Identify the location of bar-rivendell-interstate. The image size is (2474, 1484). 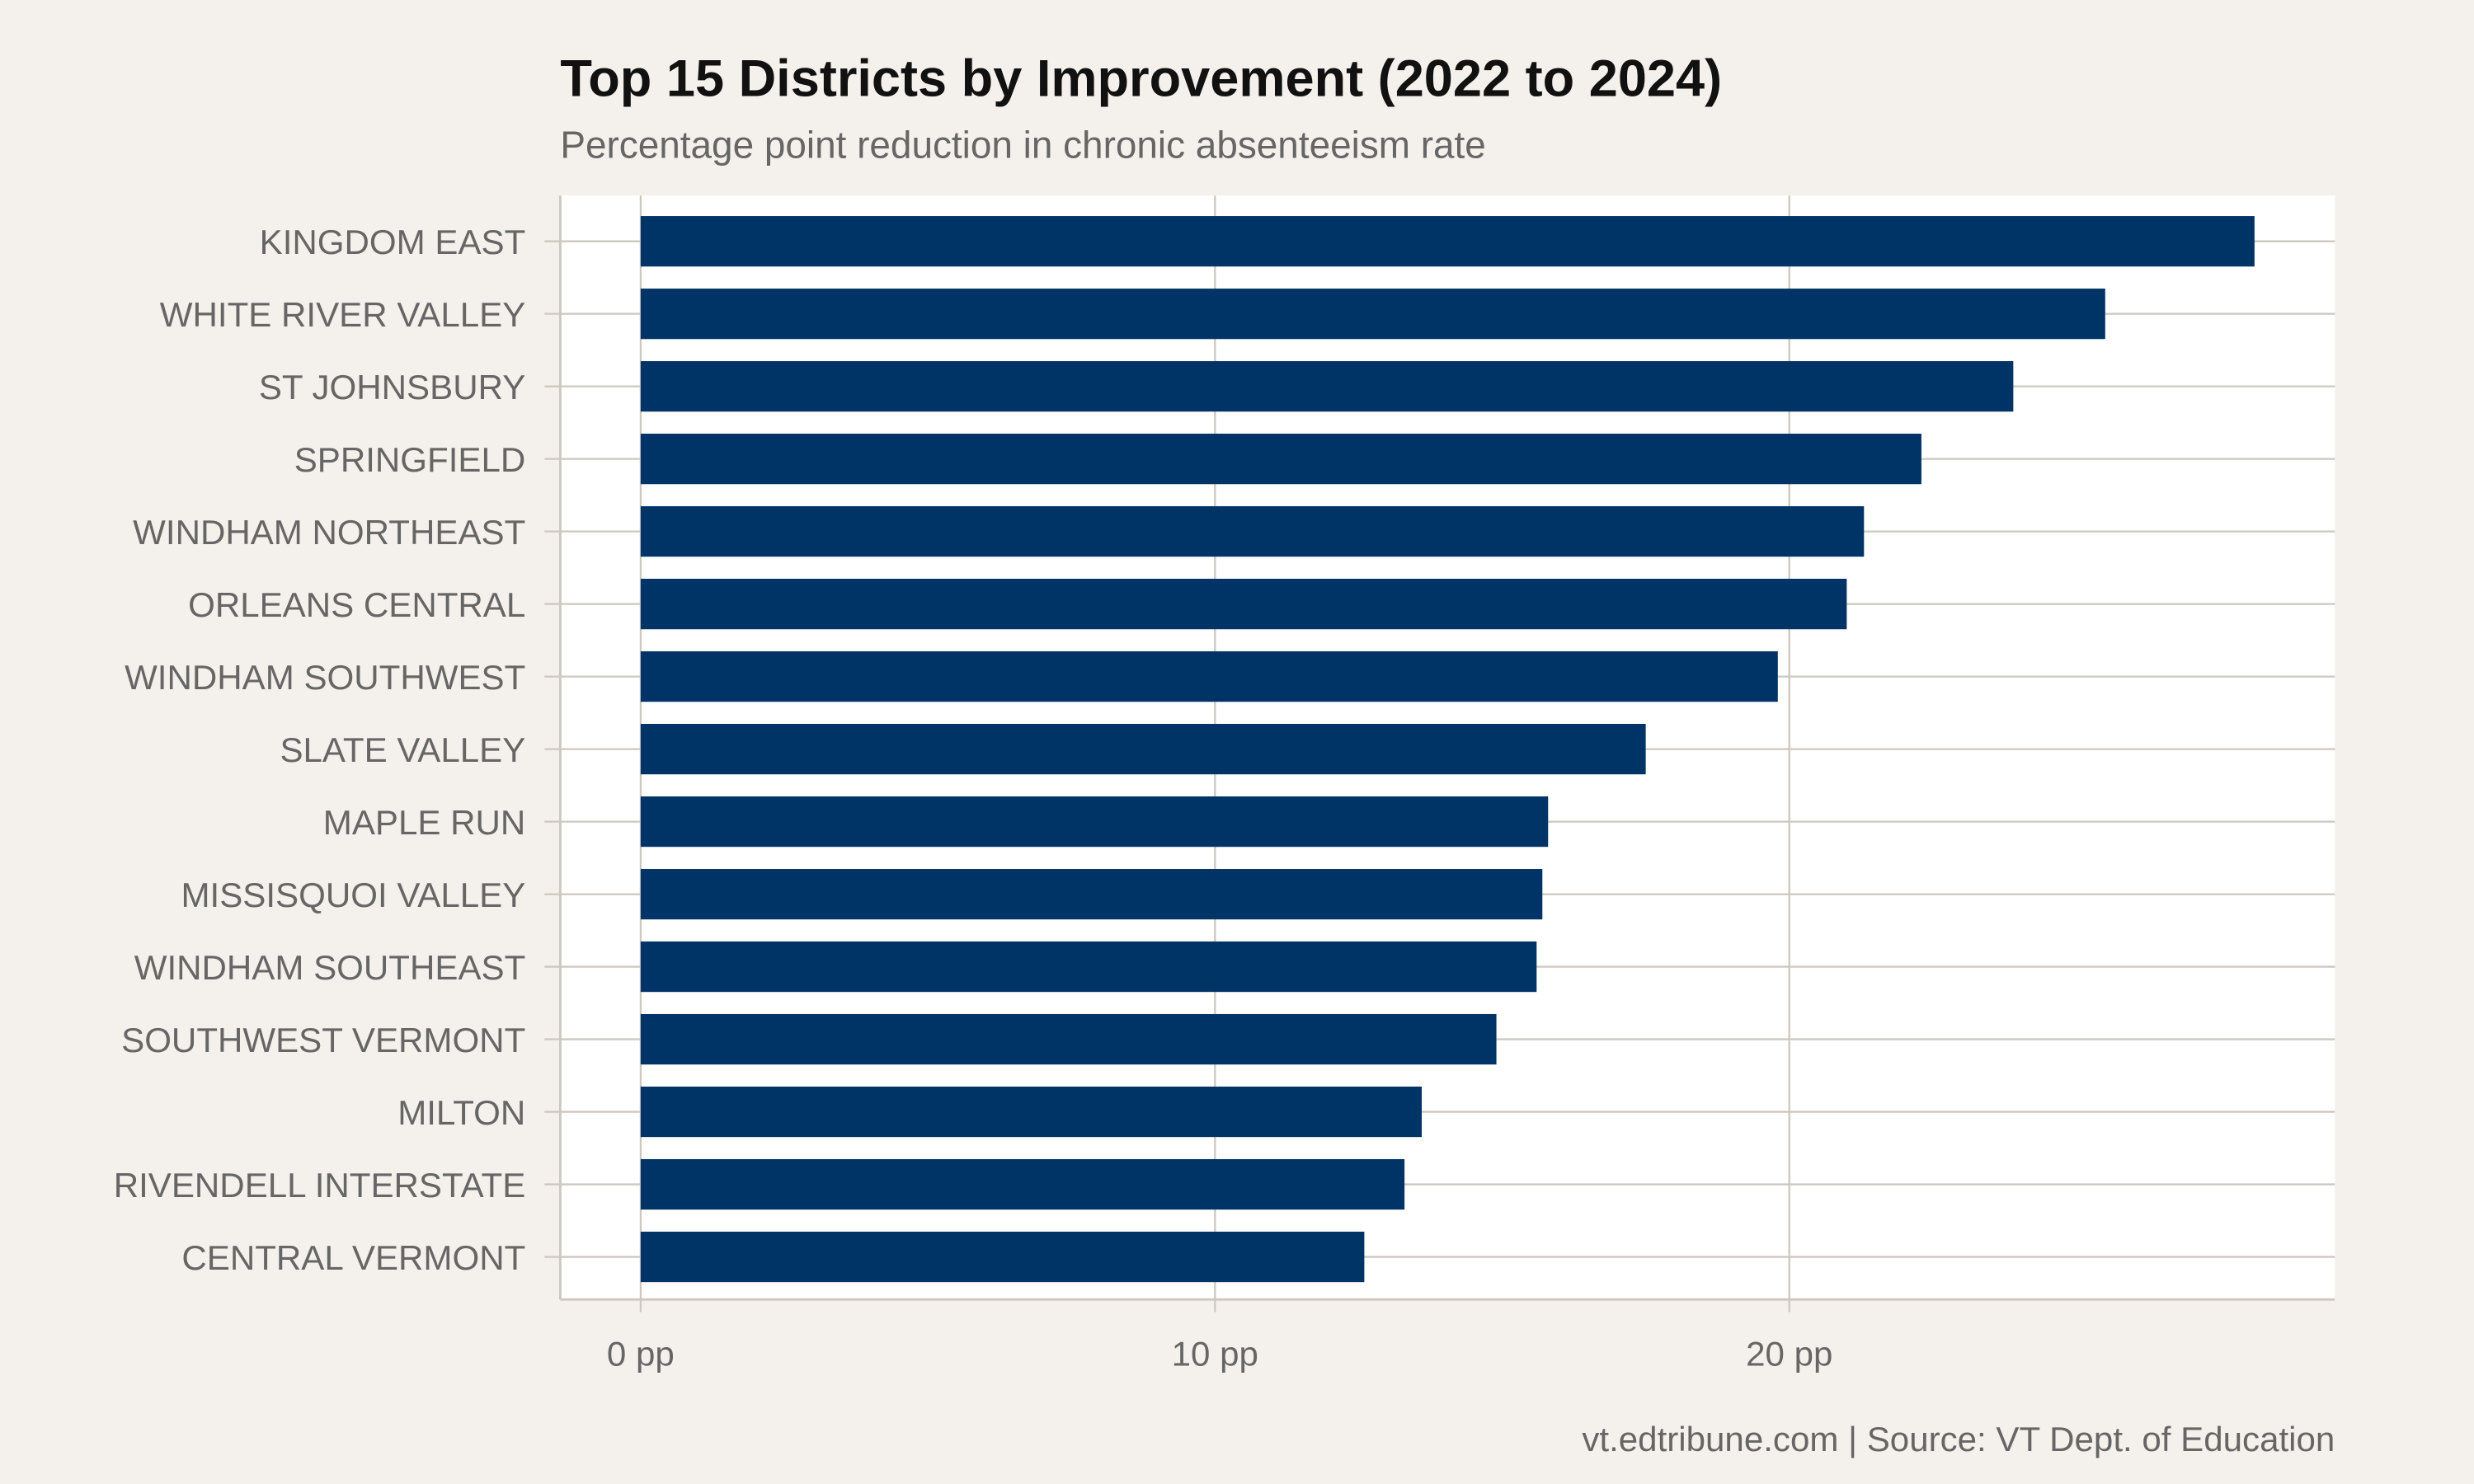
(1022, 1184).